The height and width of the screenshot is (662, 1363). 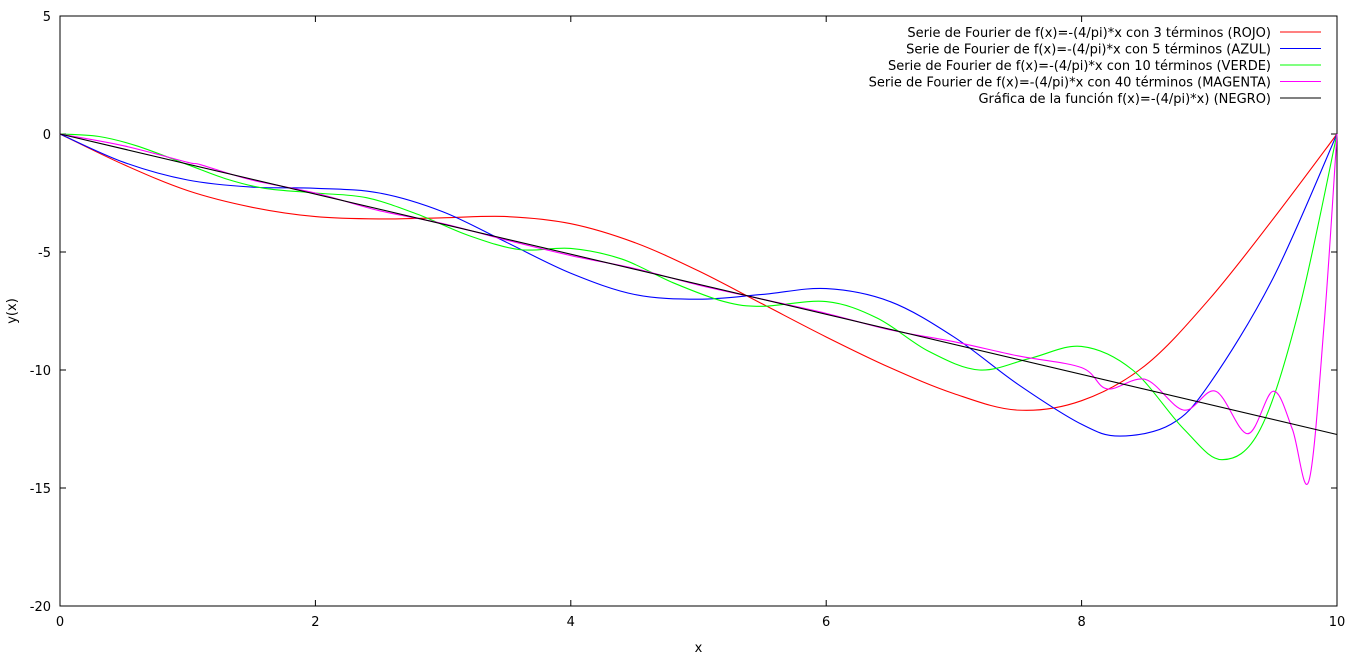 What do you see at coordinates (44, 253) in the screenshot?
I see `y-tick-label: -5` at bounding box center [44, 253].